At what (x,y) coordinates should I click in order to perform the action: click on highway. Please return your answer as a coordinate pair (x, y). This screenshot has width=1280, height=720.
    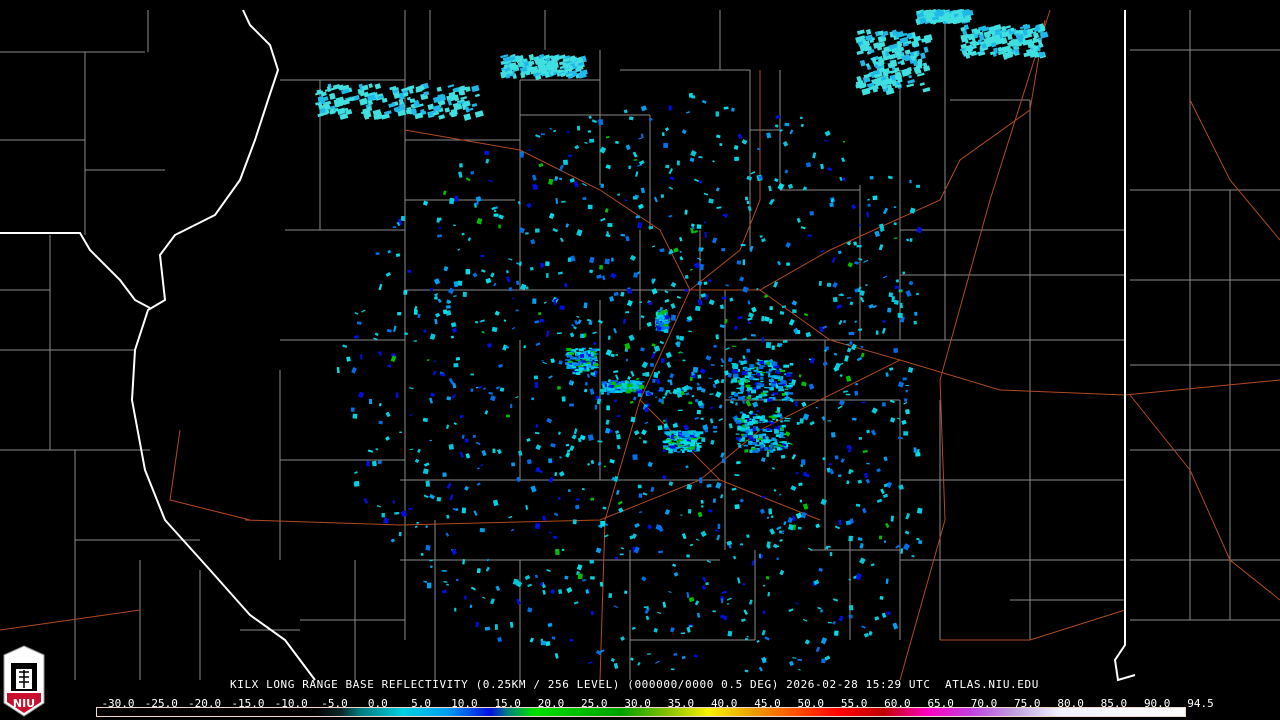
    Looking at the image, I should click on (902, 155).